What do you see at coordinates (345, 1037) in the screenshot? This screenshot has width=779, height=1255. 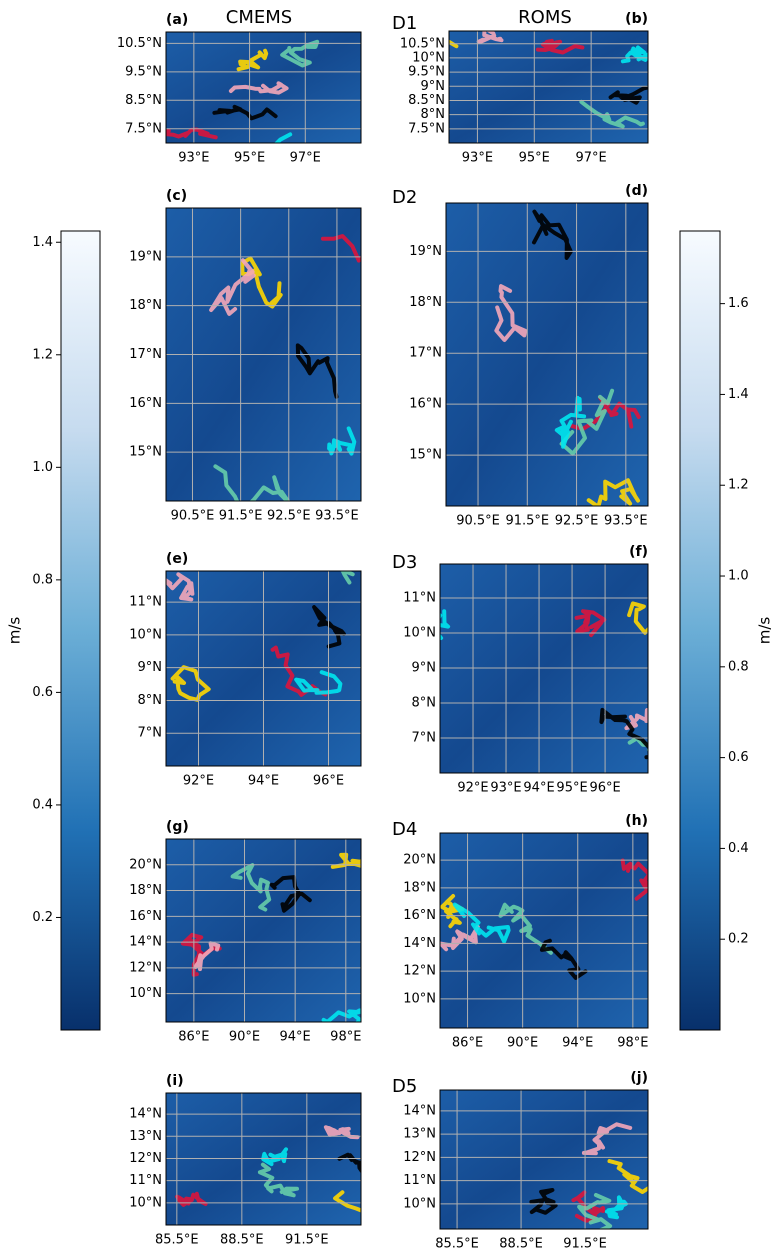 I see `x-tick-label: 98°E` at bounding box center [345, 1037].